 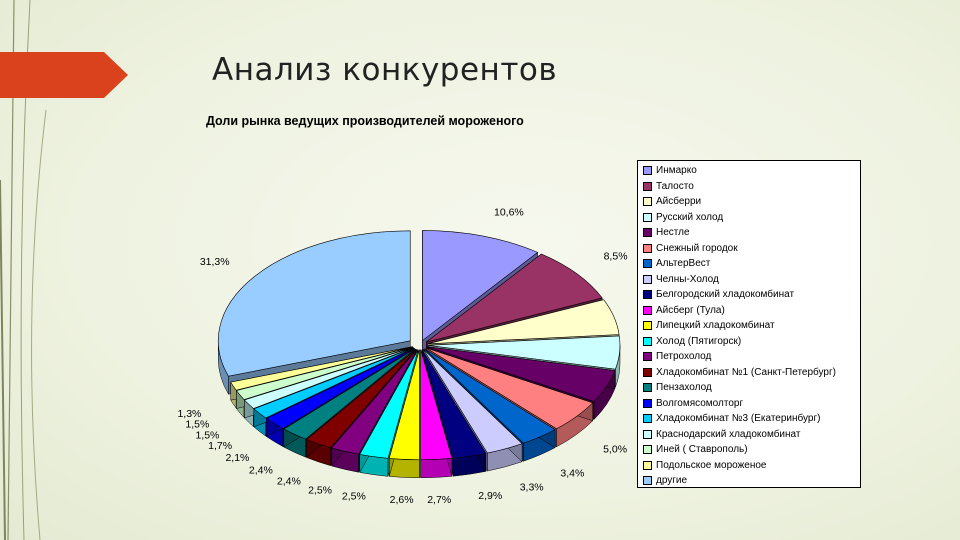 I want to click on slice-value-label: 2,6%, so click(x=402, y=500).